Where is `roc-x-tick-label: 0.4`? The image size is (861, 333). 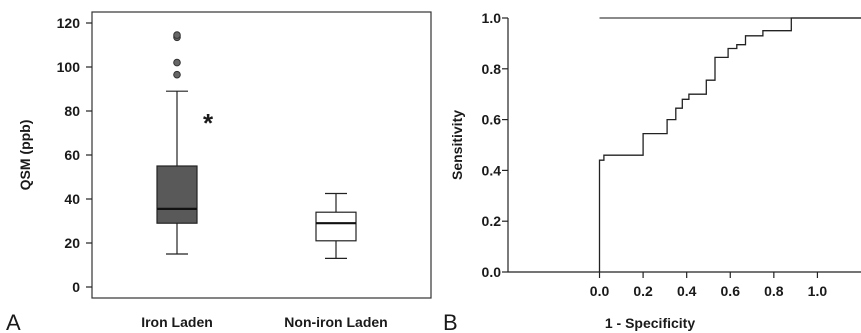 roc-x-tick-label: 0.4 is located at coordinates (687, 291).